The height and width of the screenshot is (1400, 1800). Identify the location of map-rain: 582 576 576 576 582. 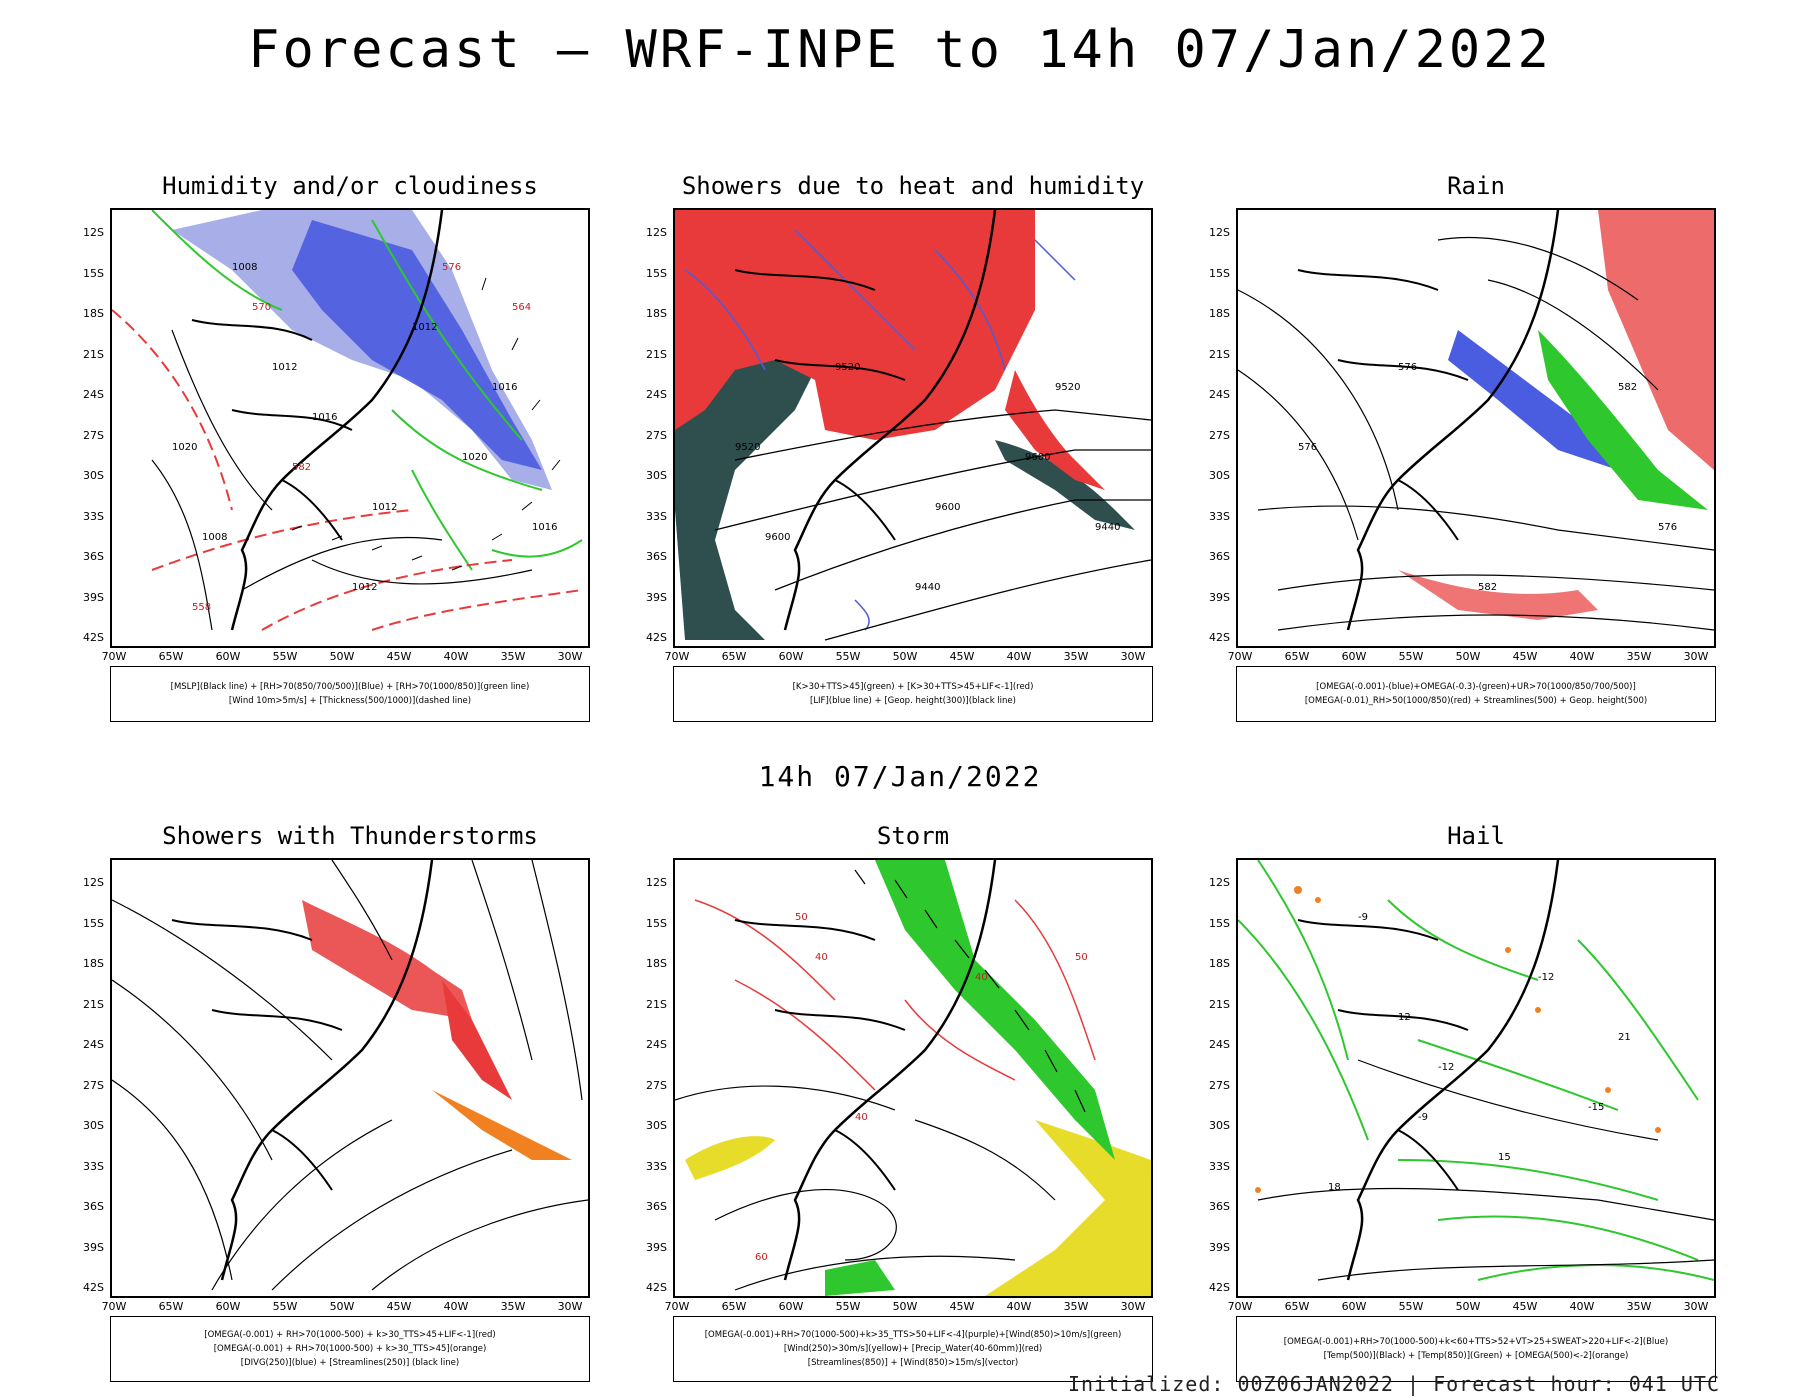
(1476, 428).